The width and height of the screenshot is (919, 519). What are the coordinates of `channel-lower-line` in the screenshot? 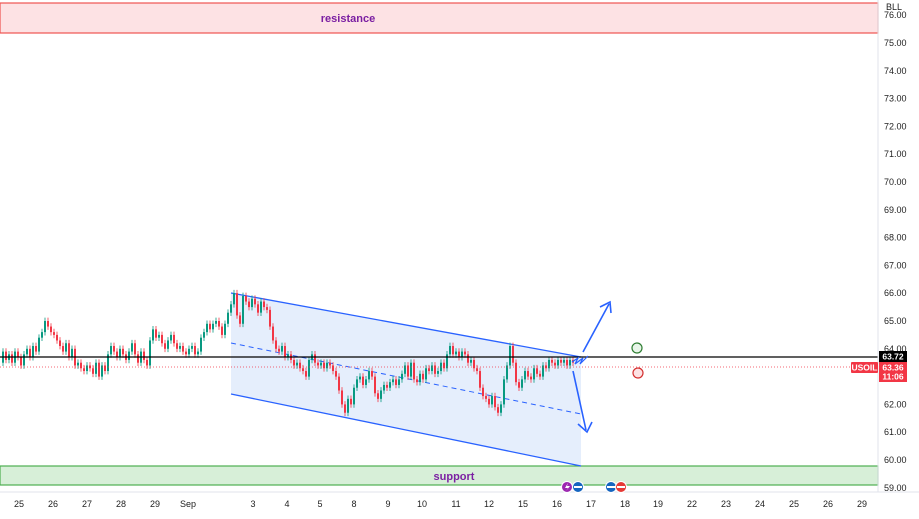 It's located at (406, 430).